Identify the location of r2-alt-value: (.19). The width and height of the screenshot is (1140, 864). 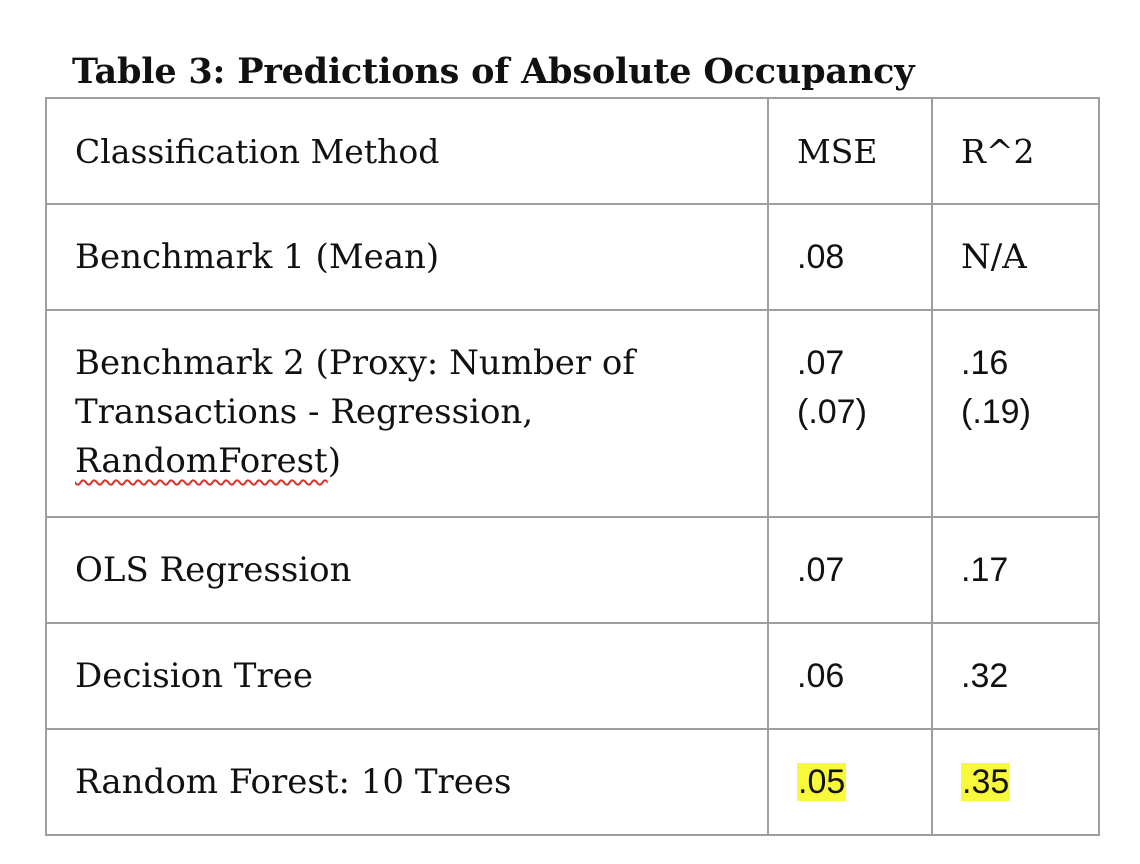
(996, 412).